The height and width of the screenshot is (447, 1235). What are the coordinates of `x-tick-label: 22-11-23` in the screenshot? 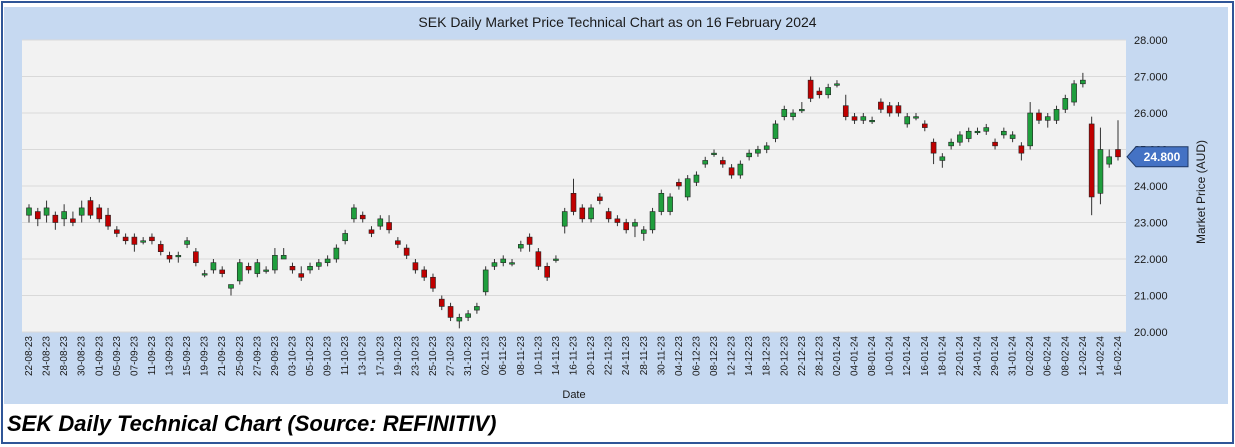 It's located at (609, 356).